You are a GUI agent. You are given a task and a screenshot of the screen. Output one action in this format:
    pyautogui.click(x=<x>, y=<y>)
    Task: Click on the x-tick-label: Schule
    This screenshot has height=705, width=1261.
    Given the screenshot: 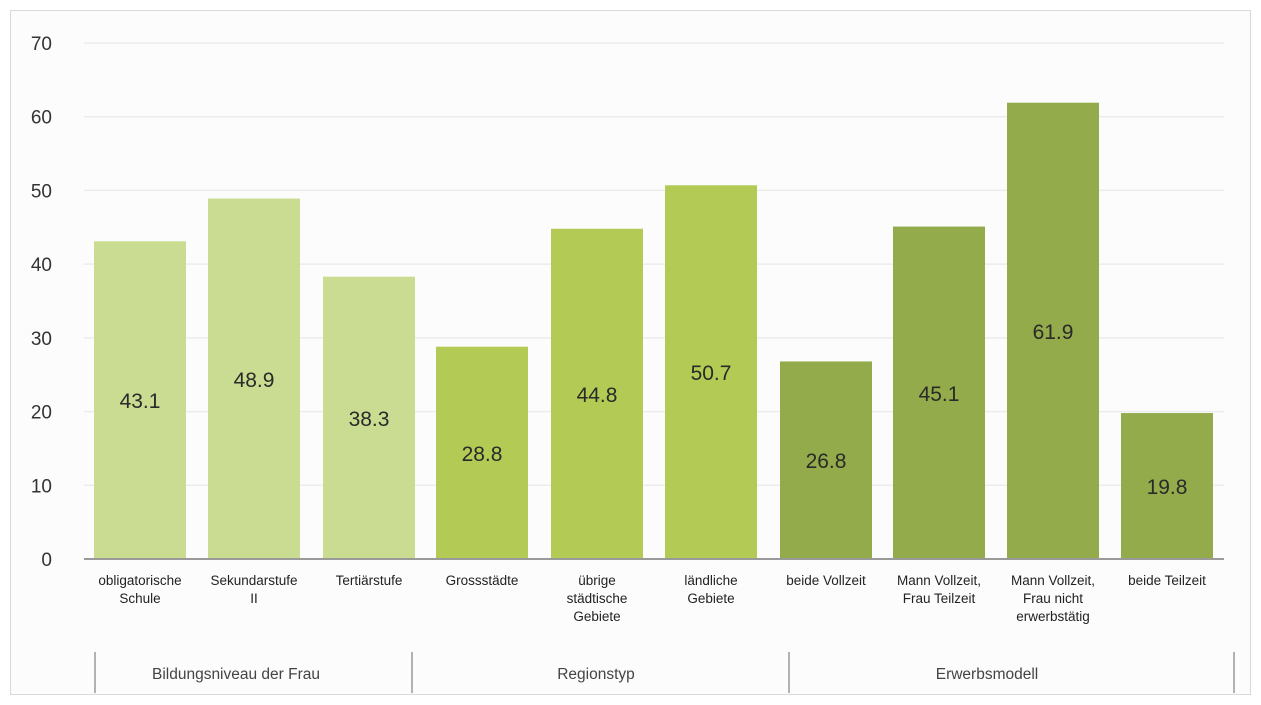 What is the action you would take?
    pyautogui.click(x=139, y=598)
    